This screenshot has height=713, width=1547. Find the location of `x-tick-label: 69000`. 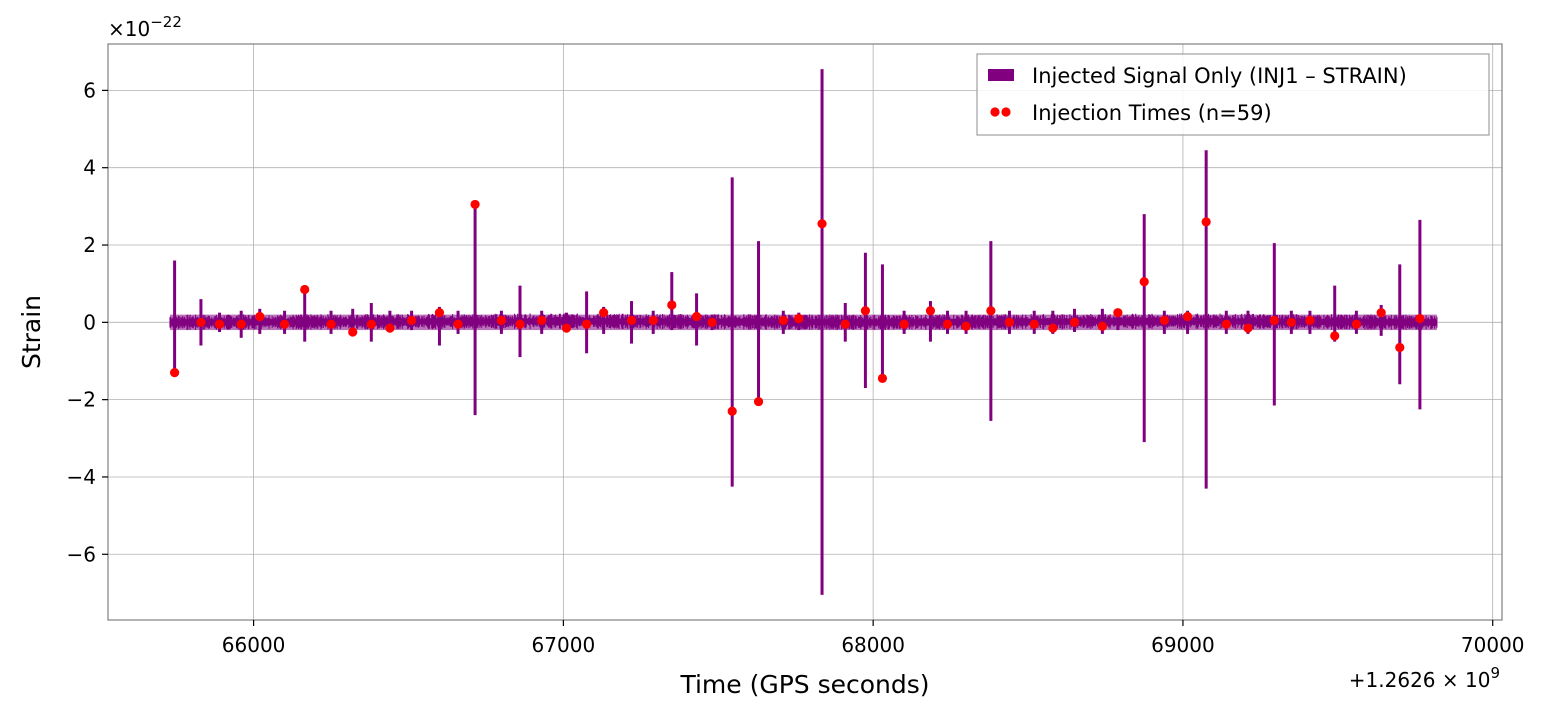

x-tick-label: 69000 is located at coordinates (1183, 645).